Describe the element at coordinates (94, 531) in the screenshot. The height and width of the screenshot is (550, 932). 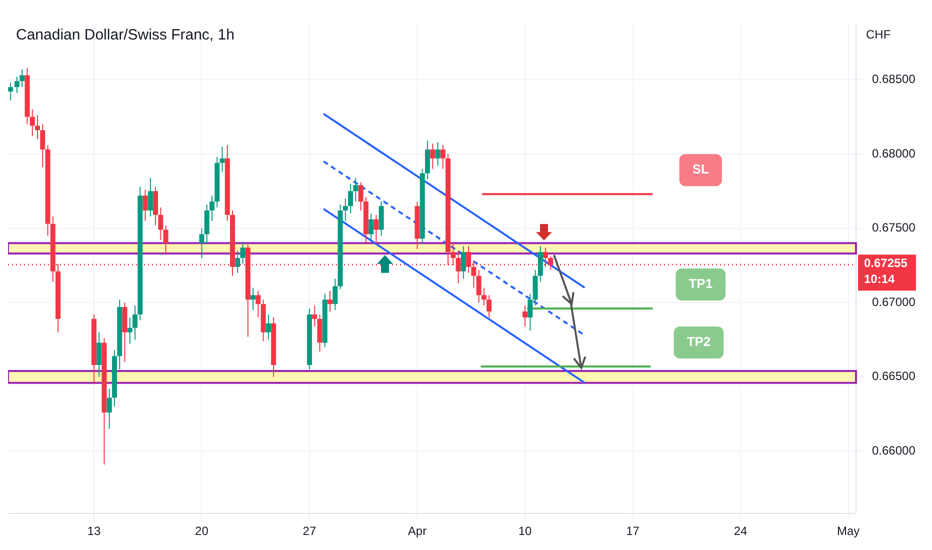
I see `x-tick-label: 13` at that location.